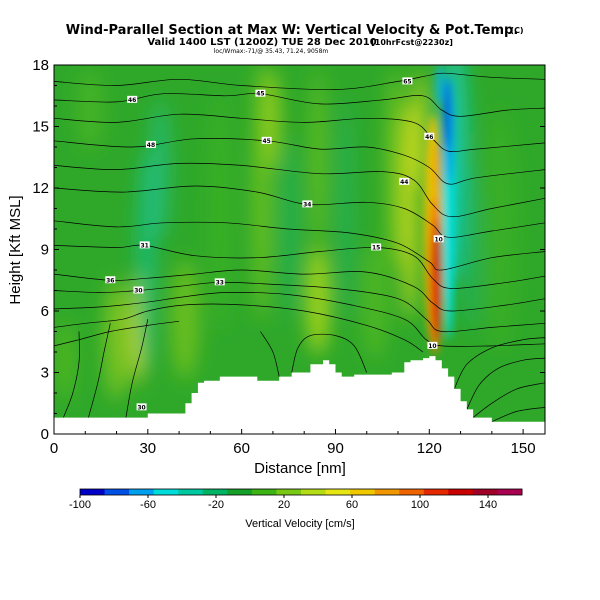  What do you see at coordinates (300, 468) in the screenshot?
I see `x-axis-label: Distance [nm]` at bounding box center [300, 468].